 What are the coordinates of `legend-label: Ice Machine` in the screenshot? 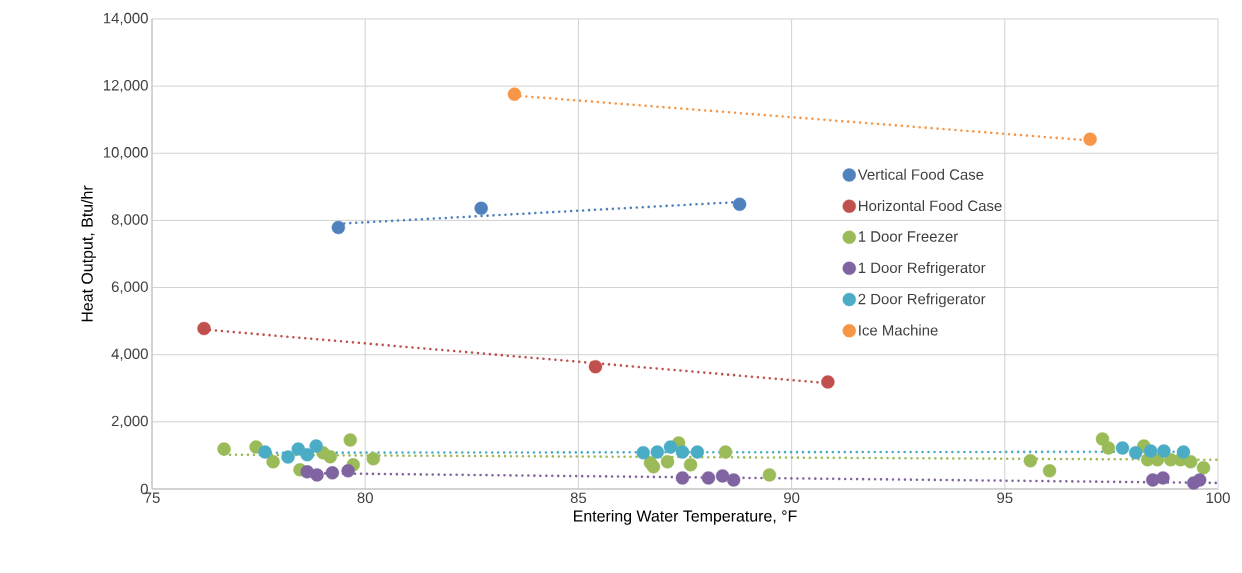 It's located at (898, 330).